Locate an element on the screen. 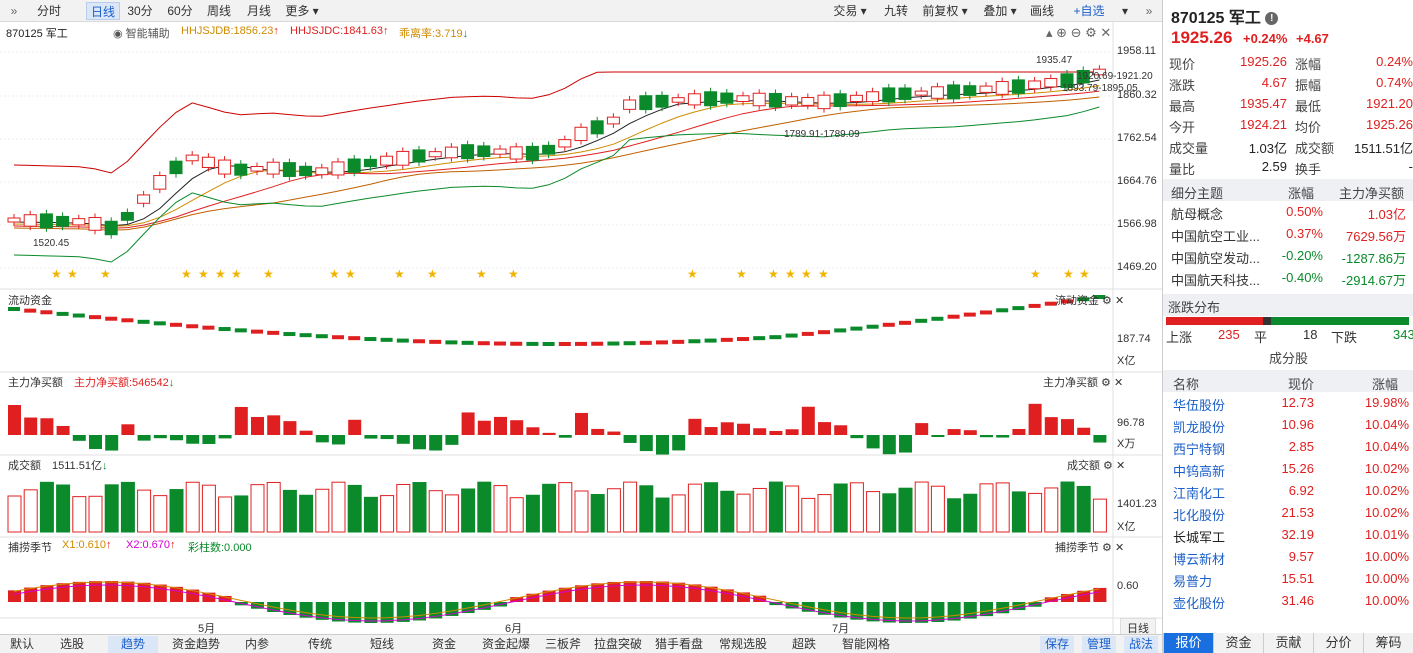  component-name: 凯龙股份 is located at coordinates (1199, 427).